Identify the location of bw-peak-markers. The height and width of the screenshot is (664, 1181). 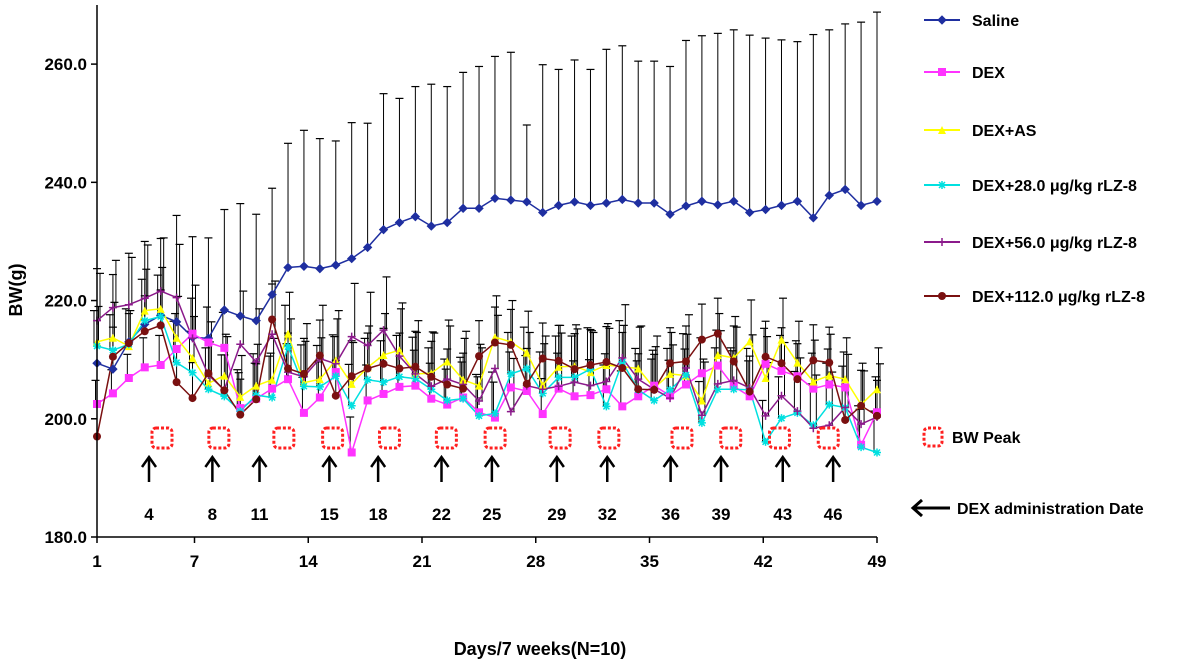
(495, 438).